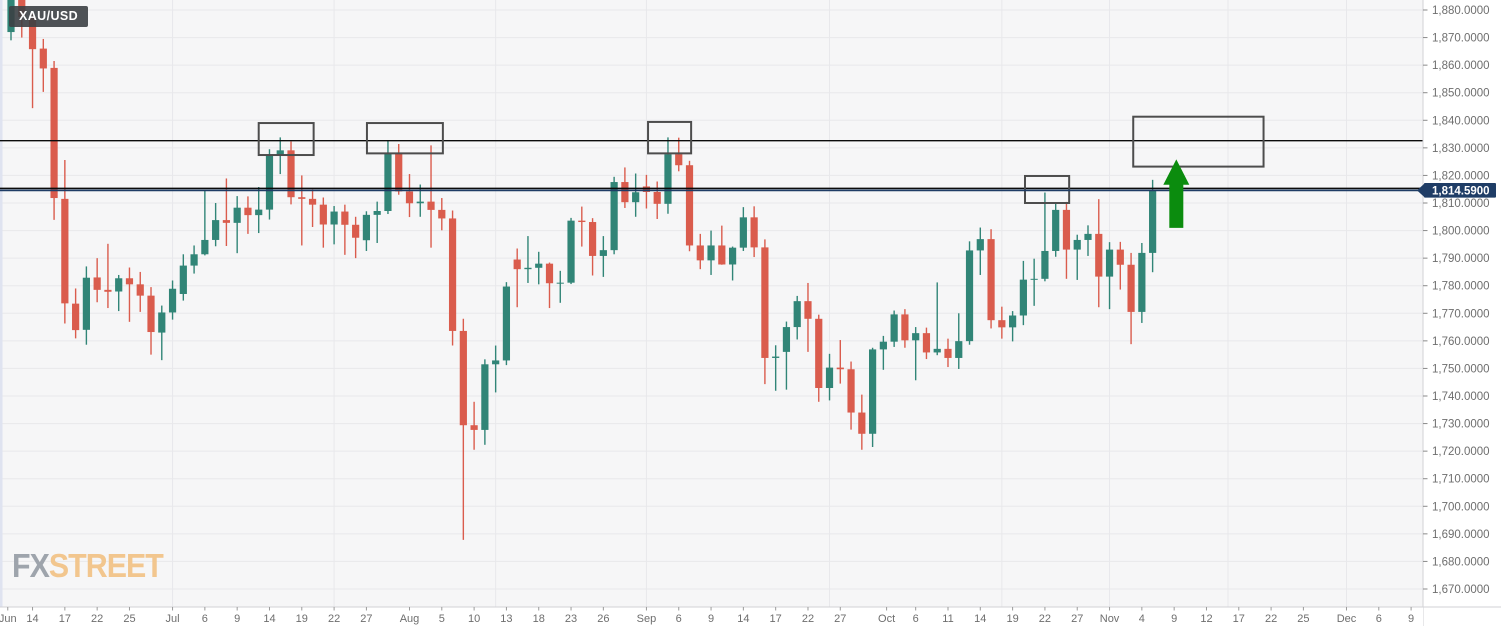 This screenshot has height=626, width=1501. I want to click on price-axis-label: 1,870.0000, so click(1461, 39).